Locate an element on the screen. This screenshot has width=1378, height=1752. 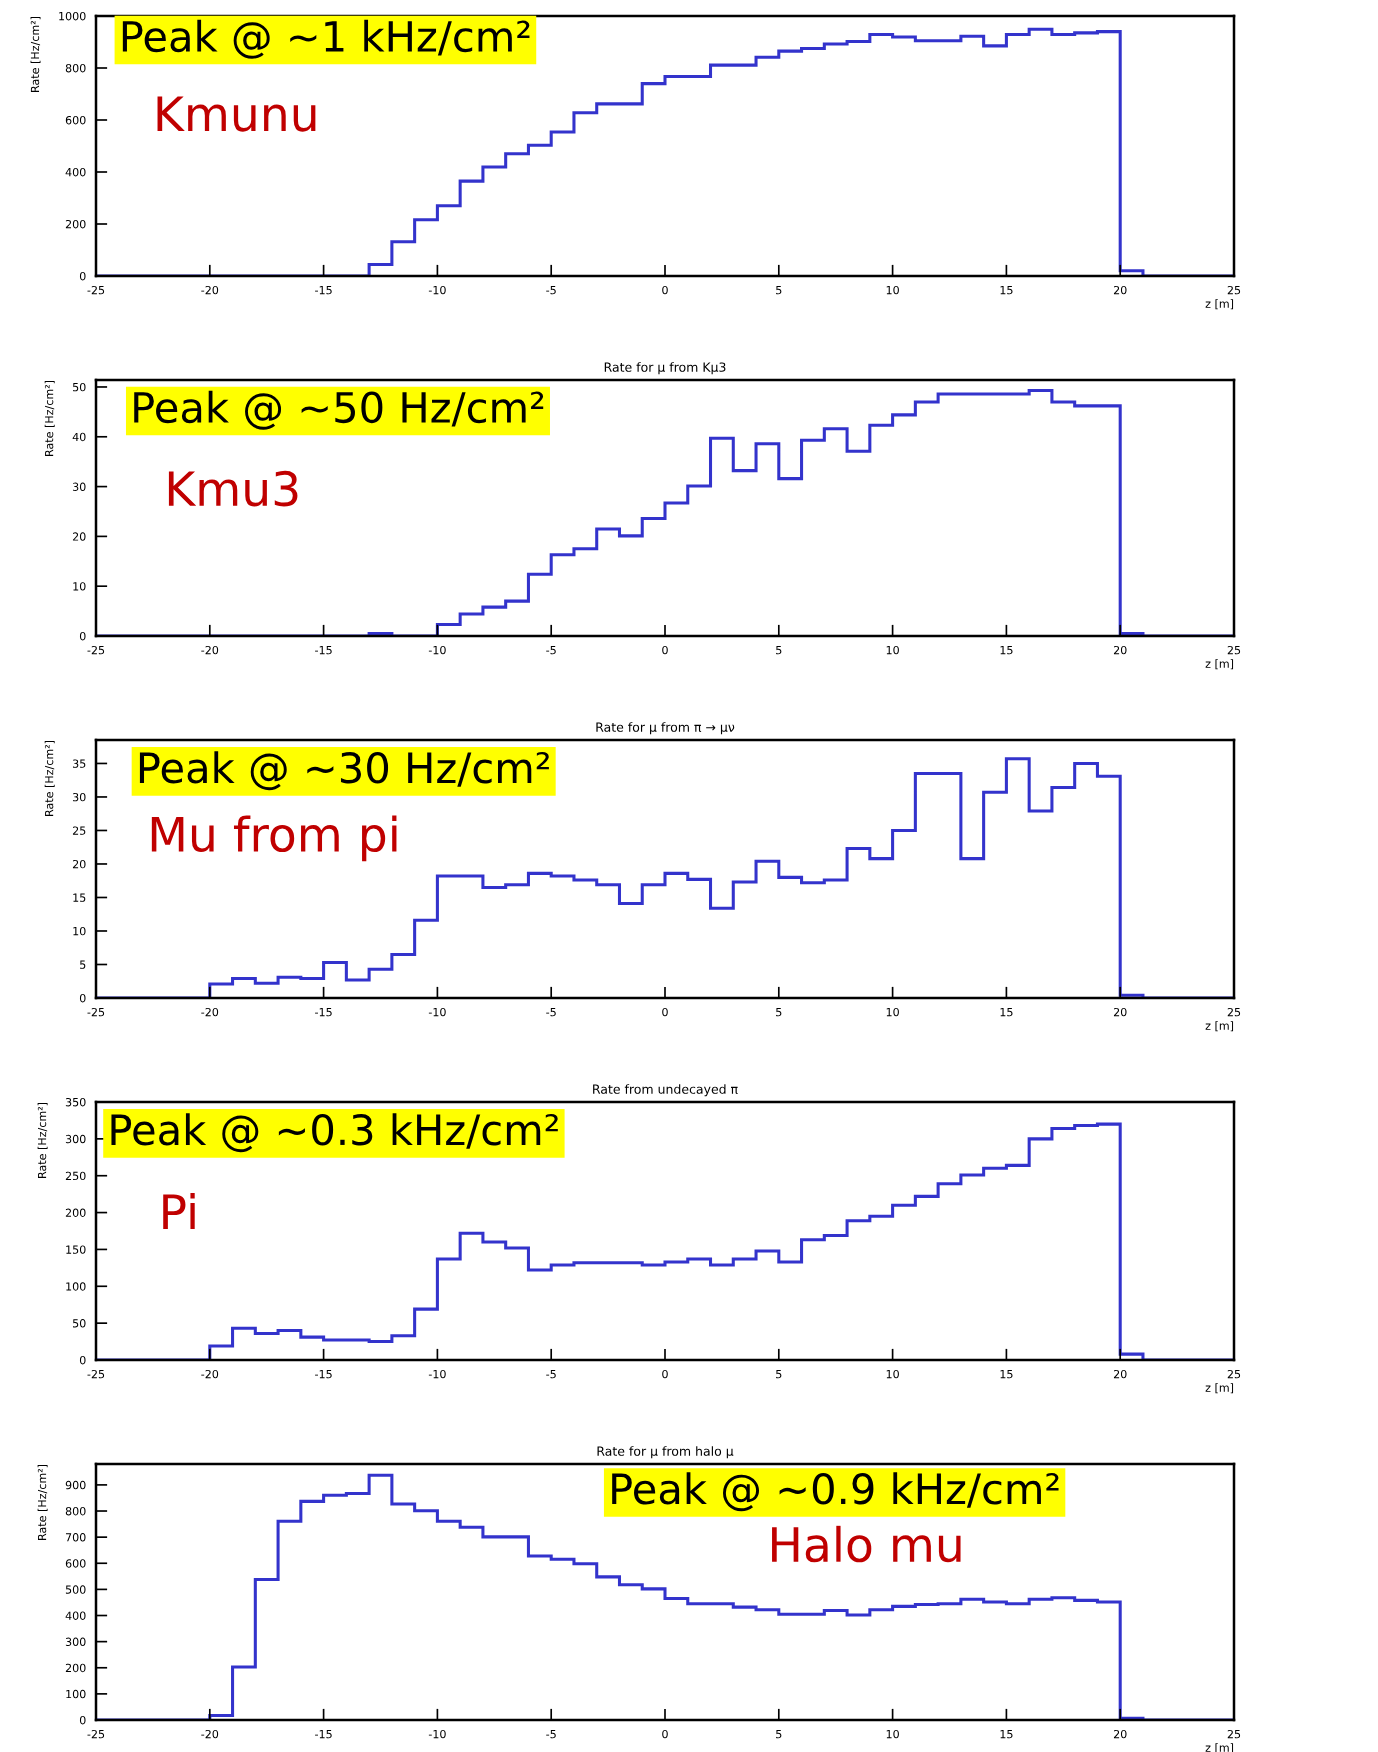
annotation: Kmunu is located at coordinates (236, 114).